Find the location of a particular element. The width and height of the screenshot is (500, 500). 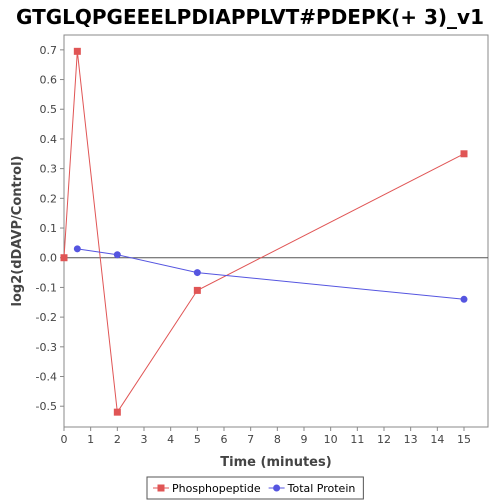

x-tick-label: 0 is located at coordinates (64, 439).